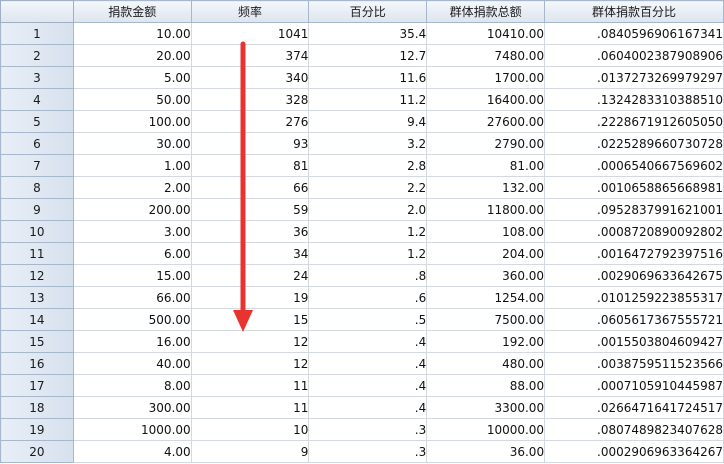 This screenshot has width=724, height=464. Describe the element at coordinates (37, 319) in the screenshot. I see `row-header: 14` at that location.